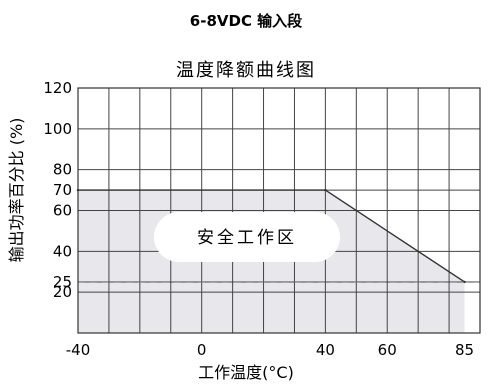 The image size is (493, 385). I want to click on x-tick-label: 60, so click(387, 350).